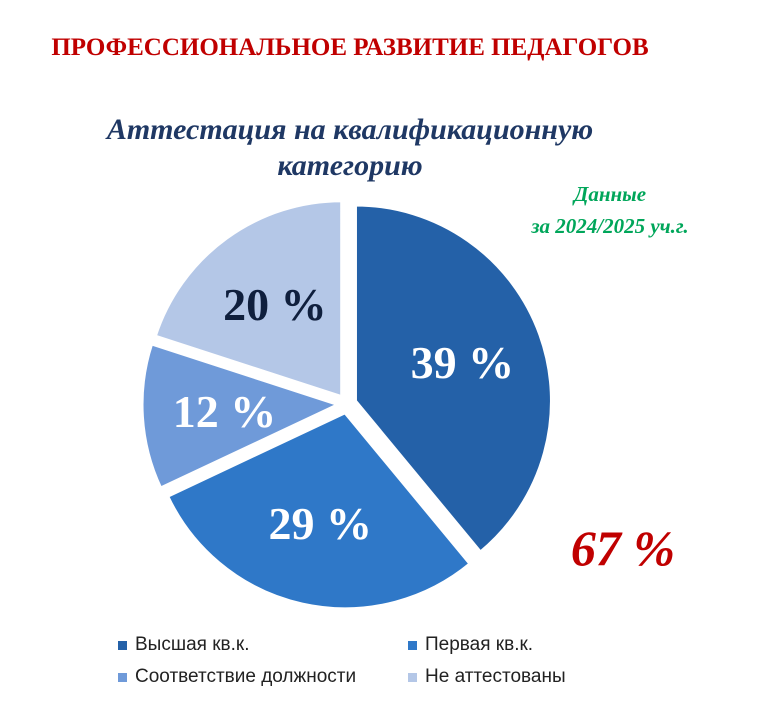  Describe the element at coordinates (192, 644) in the screenshot. I see `legend-label: Высшая кв.к.` at that location.